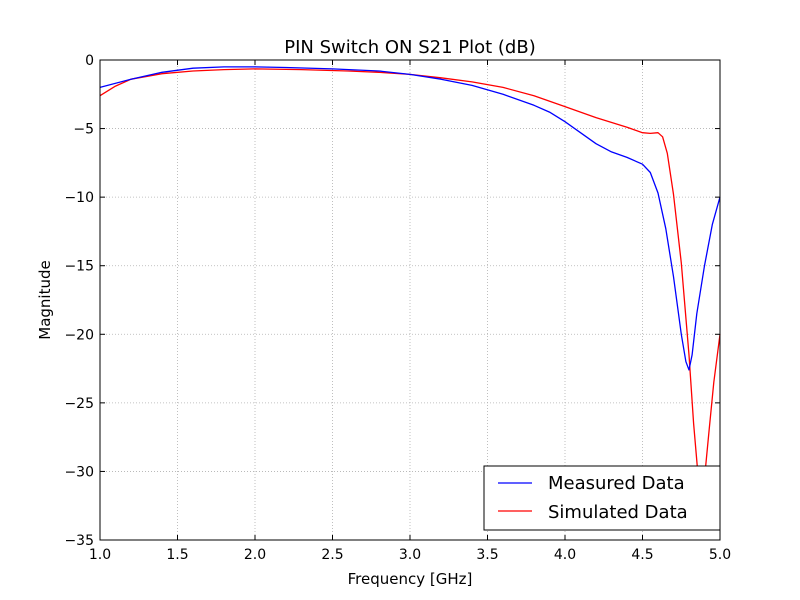 Image resolution: width=800 pixels, height=600 pixels. Describe the element at coordinates (410, 579) in the screenshot. I see `x-axis-title: Frequency [GHz]` at that location.